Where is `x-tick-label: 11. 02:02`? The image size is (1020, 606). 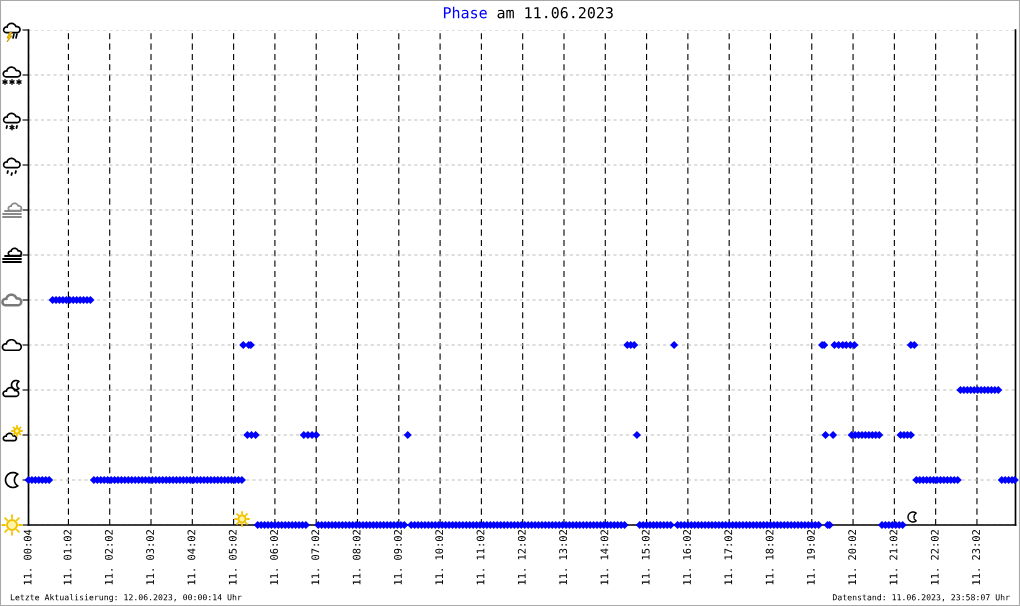
x-tick-label: 11. 02:02 is located at coordinates (108, 557).